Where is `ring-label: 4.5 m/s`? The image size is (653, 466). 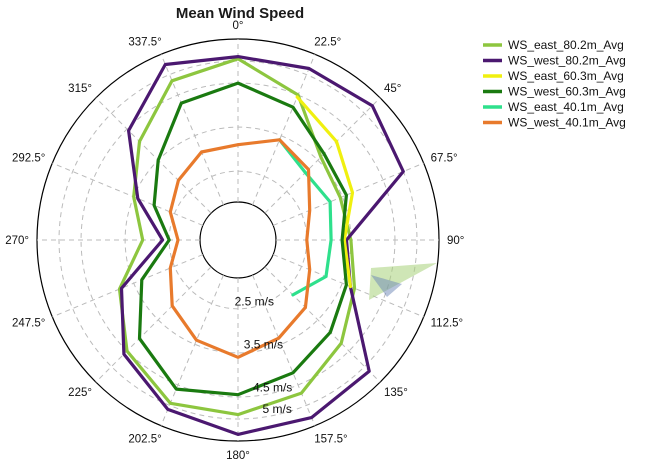 ring-label: 4.5 m/s is located at coordinates (272, 388).